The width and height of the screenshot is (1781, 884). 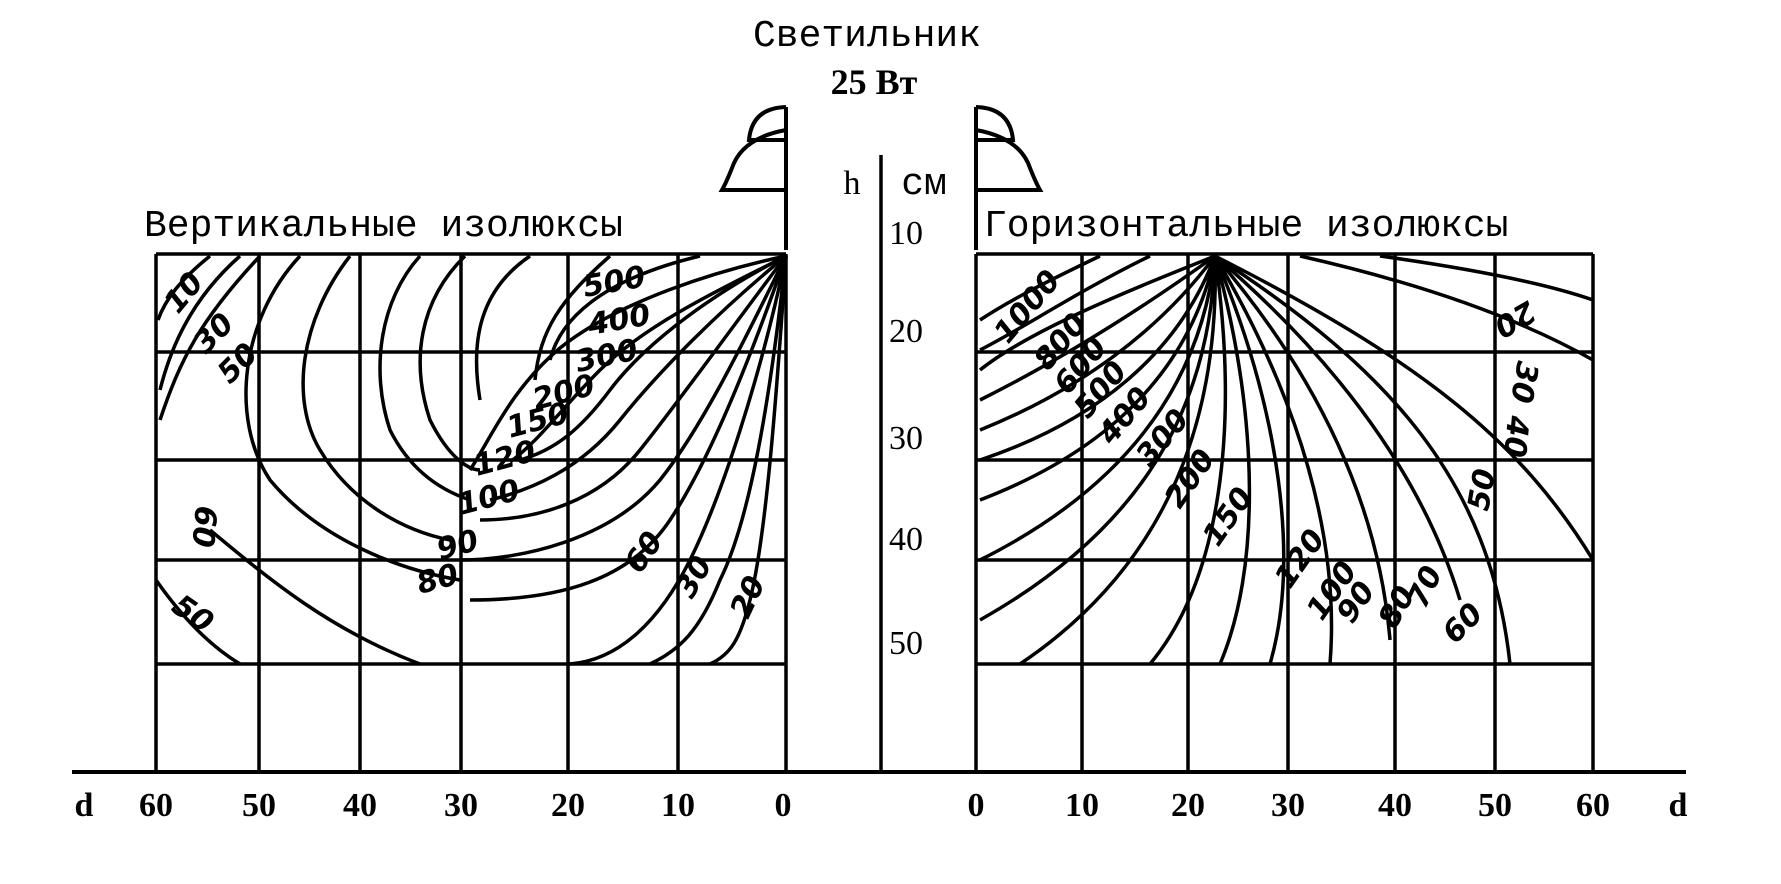 I want to click on iso-label: 30, so click(x=1524, y=382).